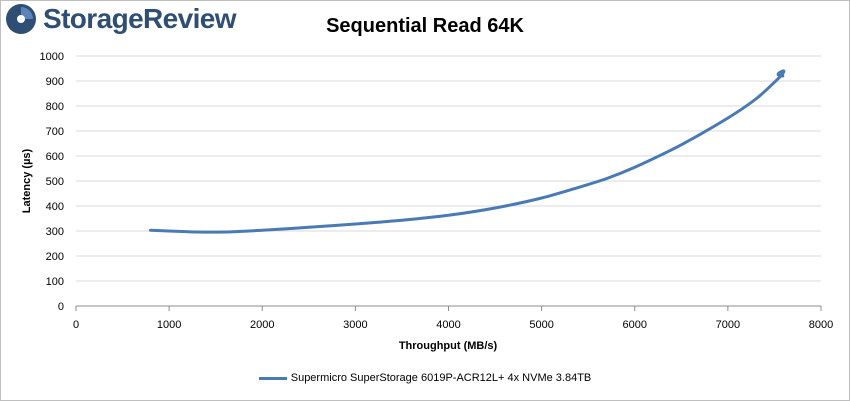  Describe the element at coordinates (355, 325) in the screenshot. I see `x-tick-label: 3000` at that location.